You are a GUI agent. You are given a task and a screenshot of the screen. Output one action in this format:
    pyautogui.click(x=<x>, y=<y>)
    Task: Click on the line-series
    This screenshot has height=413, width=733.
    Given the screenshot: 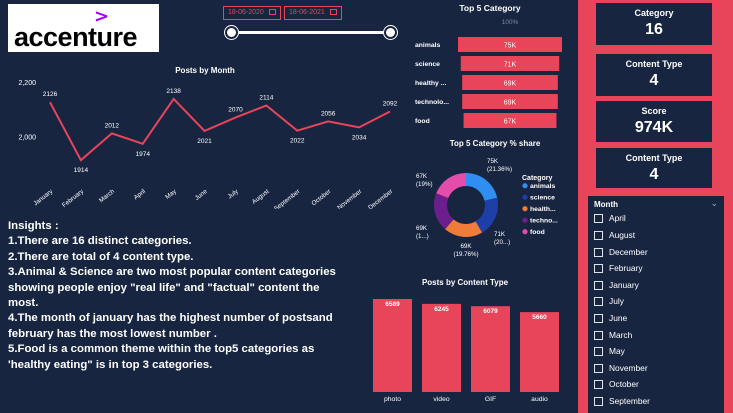 What is the action you would take?
    pyautogui.click(x=220, y=129)
    